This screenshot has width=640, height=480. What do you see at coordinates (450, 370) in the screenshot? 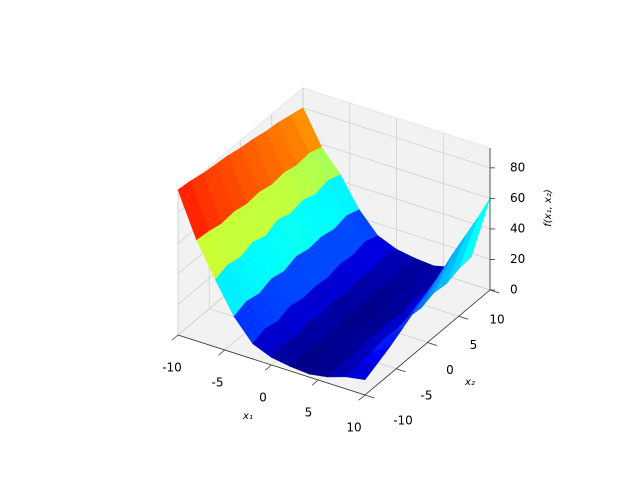
I see `y-tick-label: 0` at bounding box center [450, 370].